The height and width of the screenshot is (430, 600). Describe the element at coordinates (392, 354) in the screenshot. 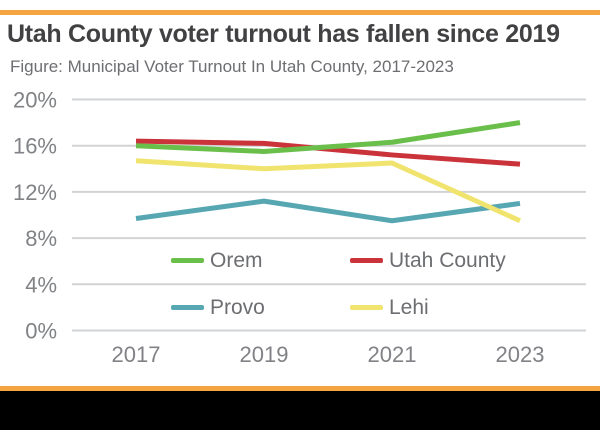

I see `x-axis-label-2021: 2021` at that location.